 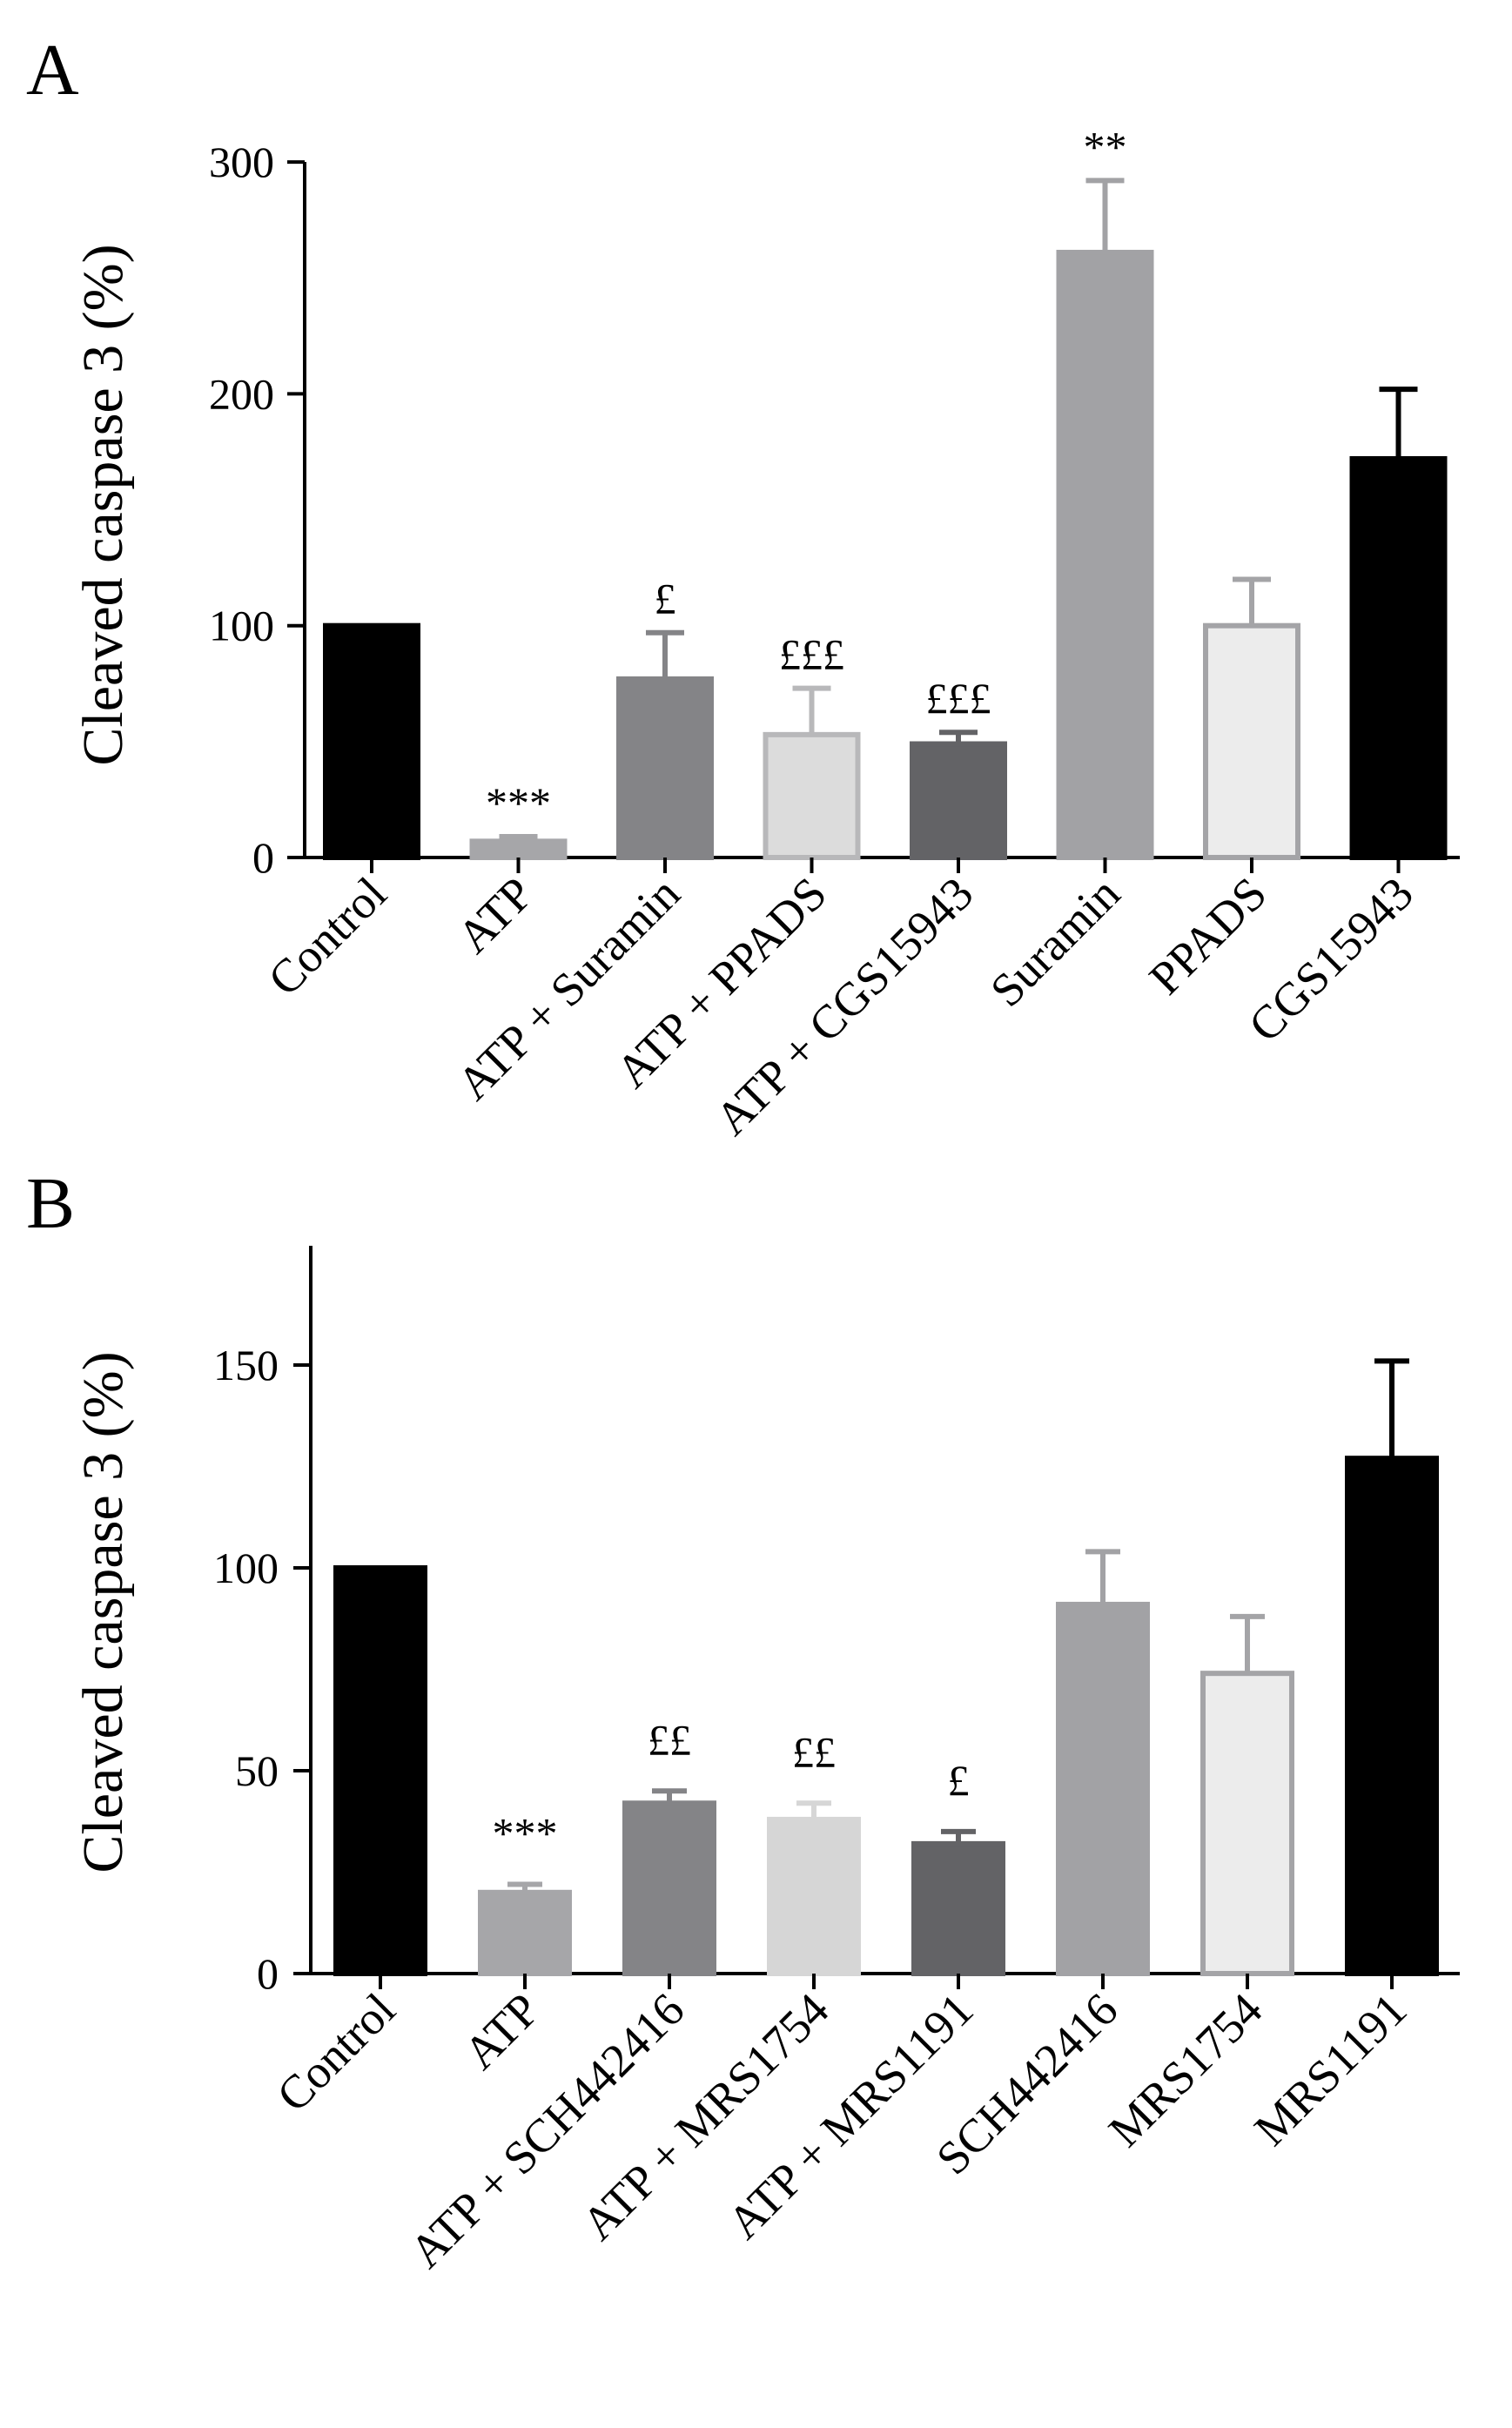 I want to click on panel-b-y-tick-label: 50, so click(x=257, y=1770).